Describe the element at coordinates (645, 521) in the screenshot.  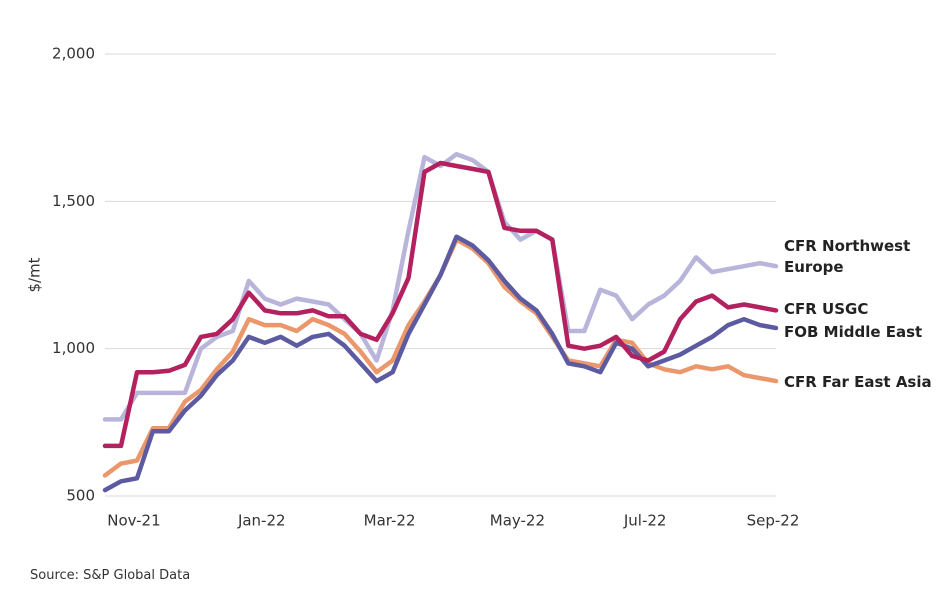
I see `x-tick-label: Jul-22` at that location.